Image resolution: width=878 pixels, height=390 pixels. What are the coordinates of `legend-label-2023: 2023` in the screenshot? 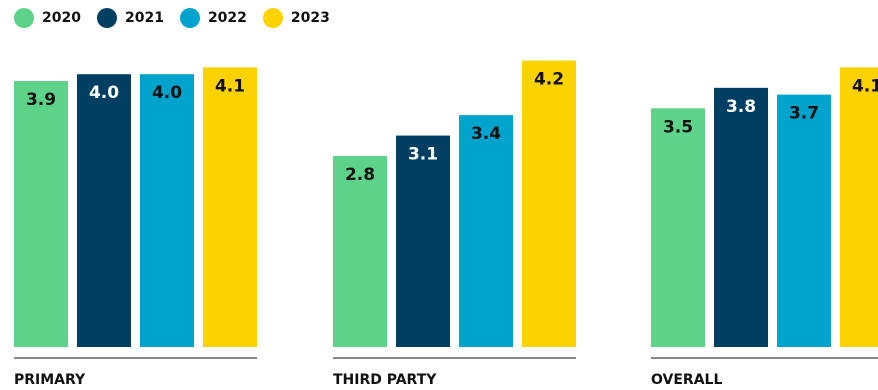 It's located at (310, 18).